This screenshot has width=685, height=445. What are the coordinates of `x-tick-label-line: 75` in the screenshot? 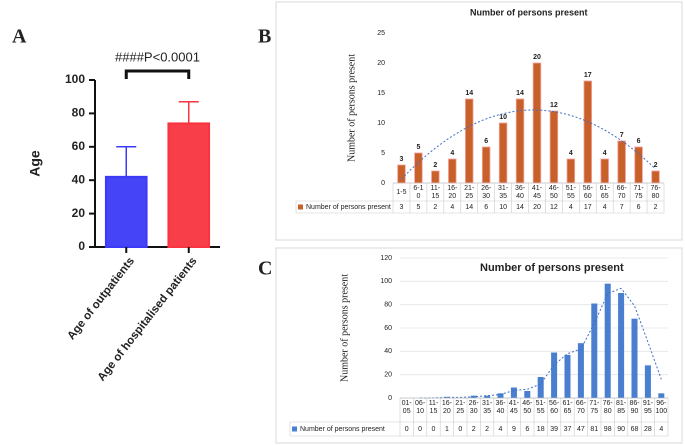 It's located at (594, 411).